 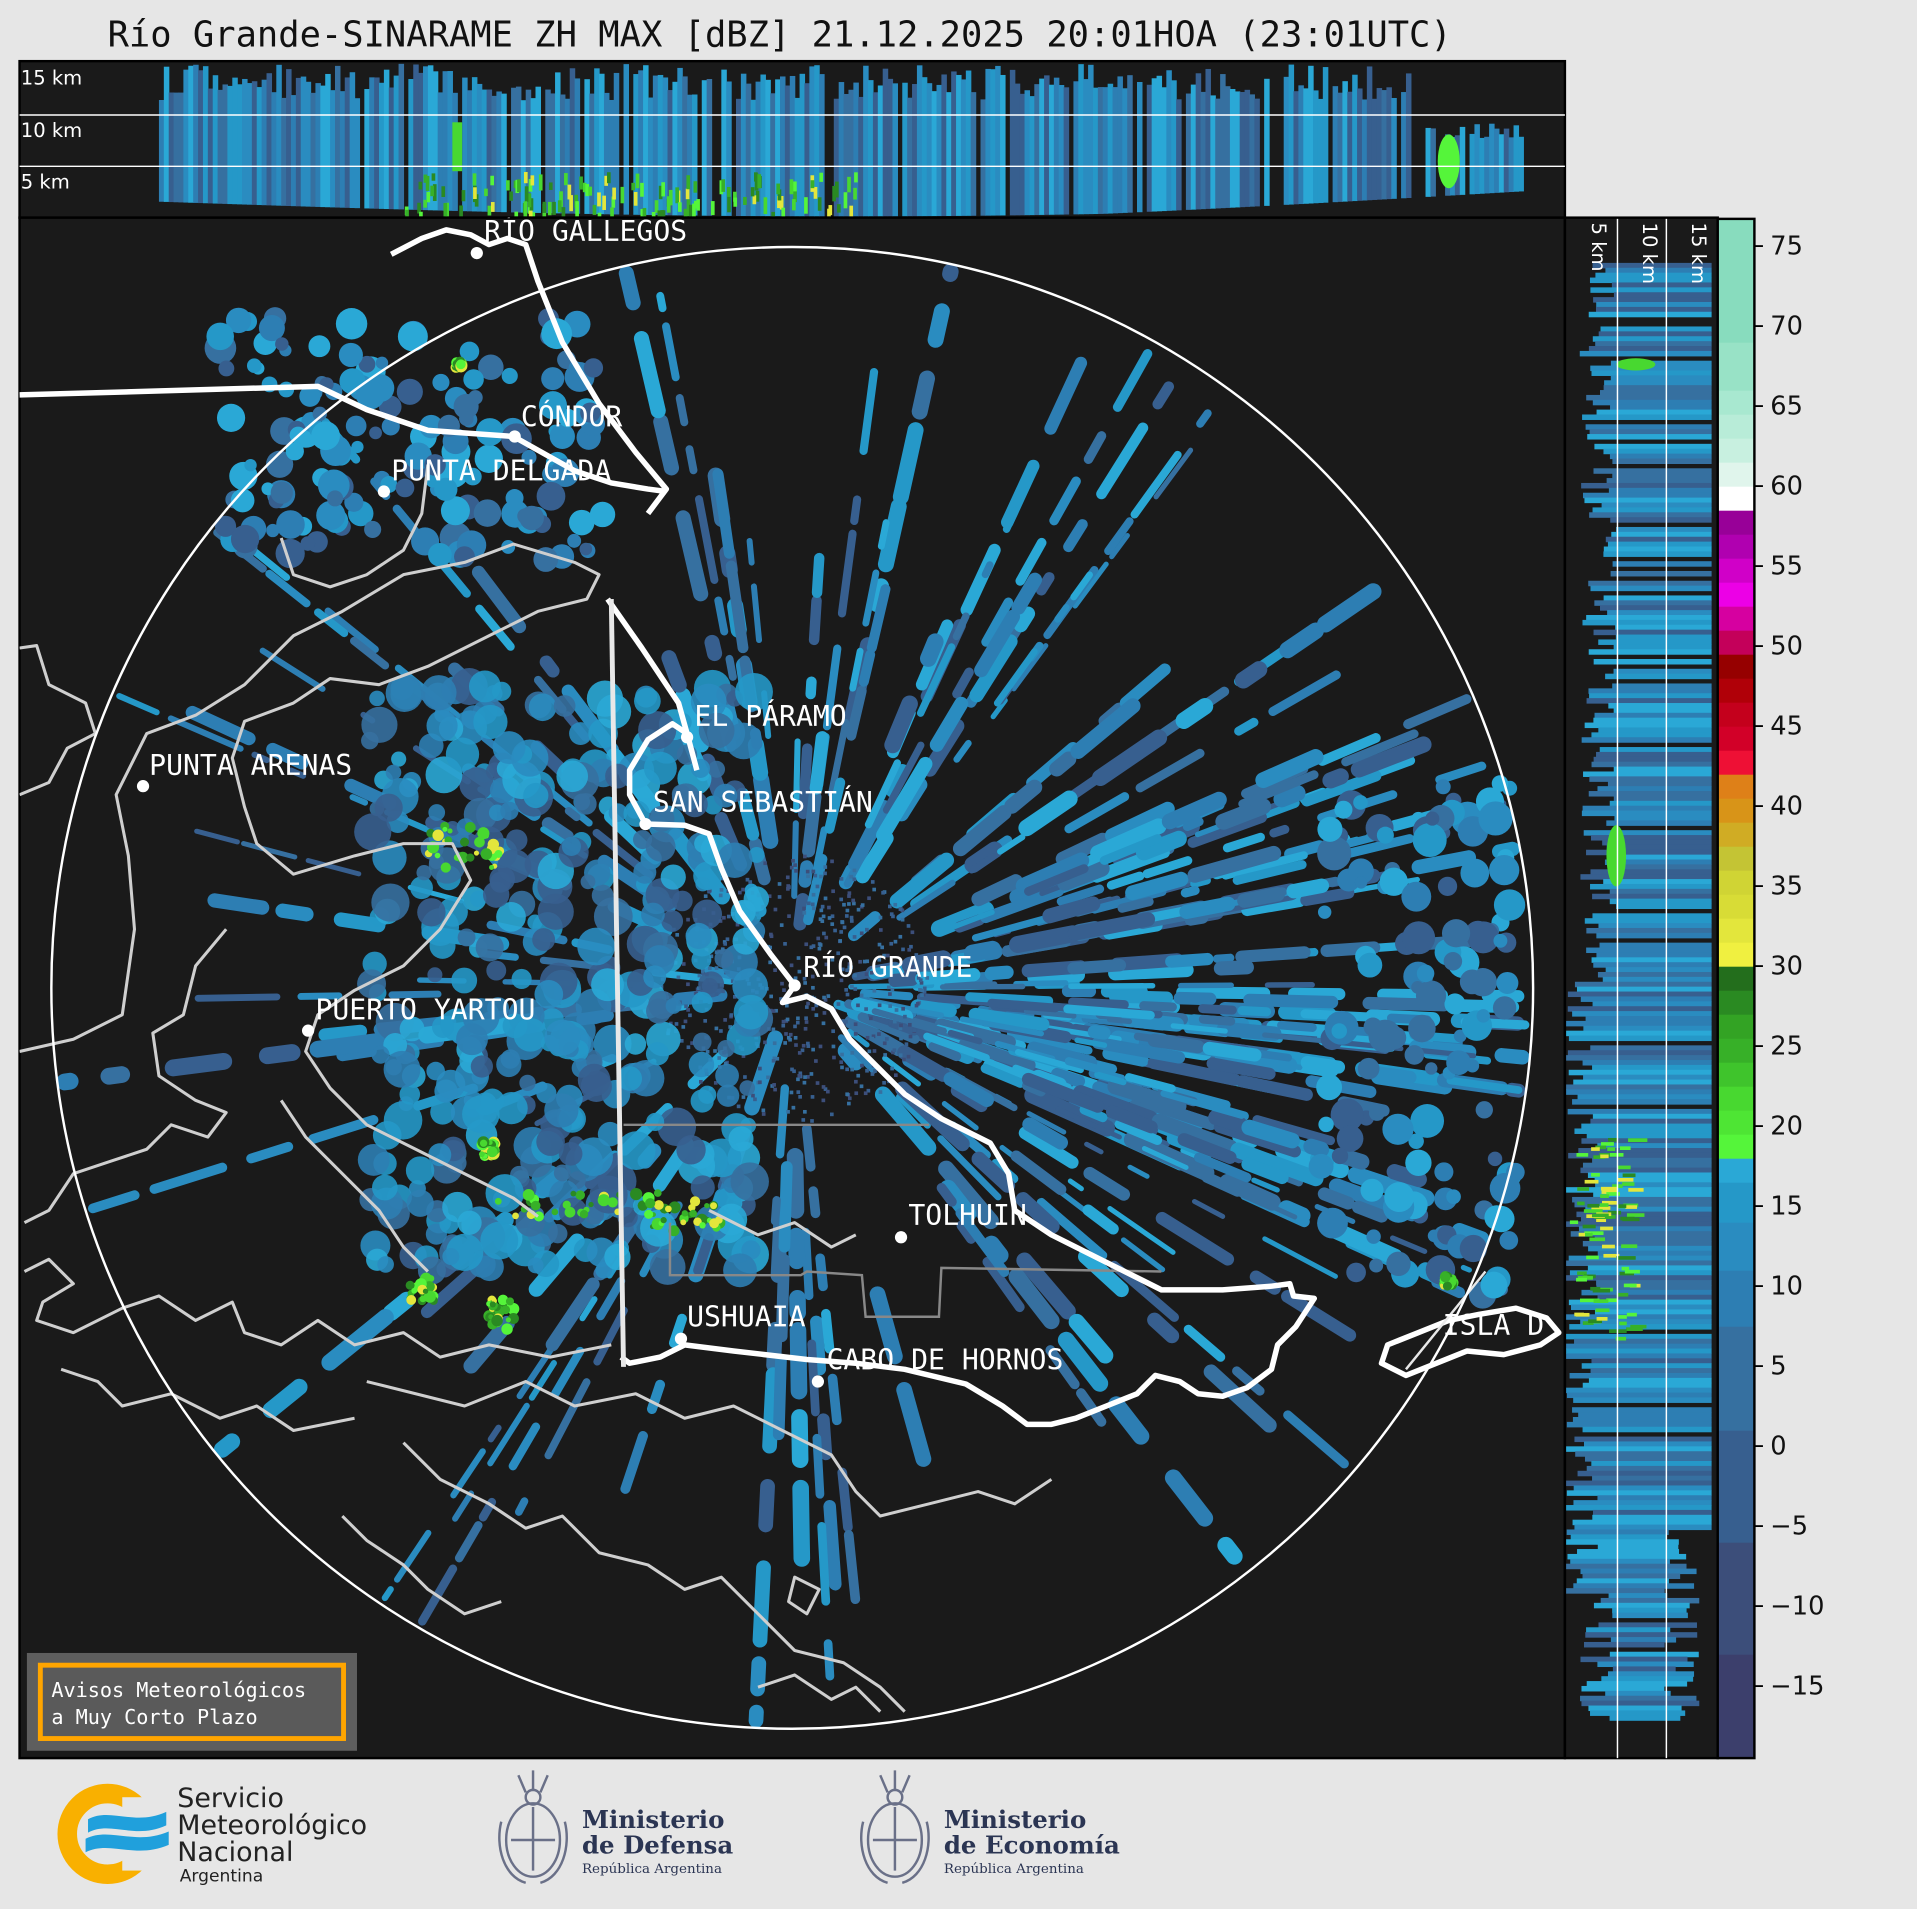 I want to click on colorbar-tick-label: 75, so click(x=1786, y=247).